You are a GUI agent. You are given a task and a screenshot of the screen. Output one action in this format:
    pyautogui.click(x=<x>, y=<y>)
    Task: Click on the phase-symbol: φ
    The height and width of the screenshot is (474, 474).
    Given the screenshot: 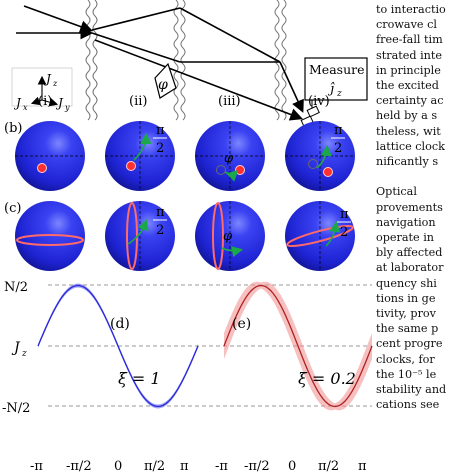 What is the action you would take?
    pyautogui.click(x=163, y=85)
    